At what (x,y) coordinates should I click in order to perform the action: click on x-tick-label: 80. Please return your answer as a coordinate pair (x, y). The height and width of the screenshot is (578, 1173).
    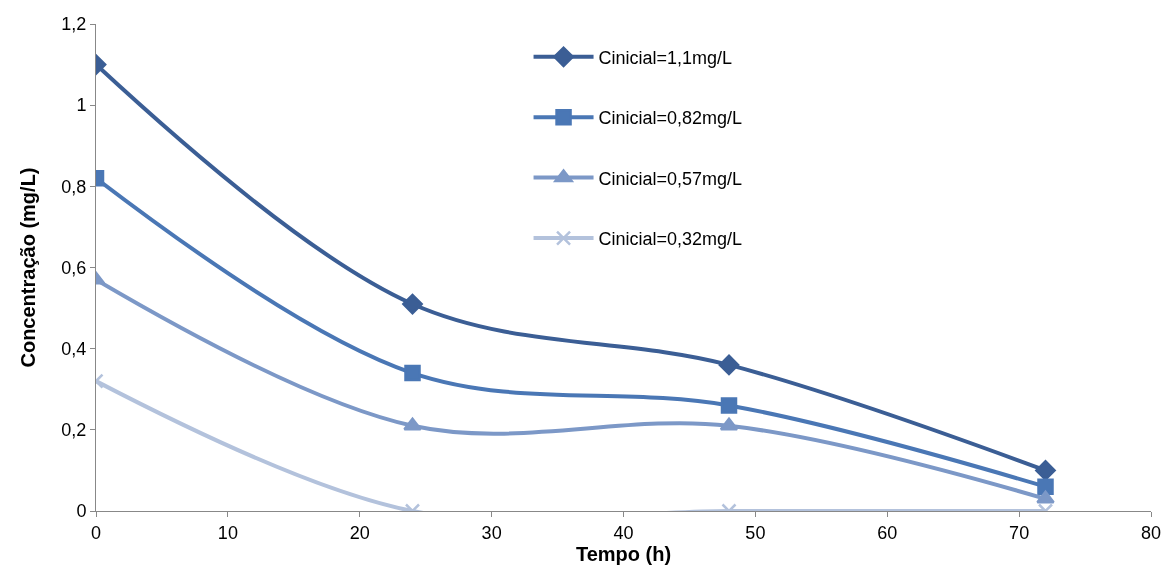
    Looking at the image, I should click on (1151, 532).